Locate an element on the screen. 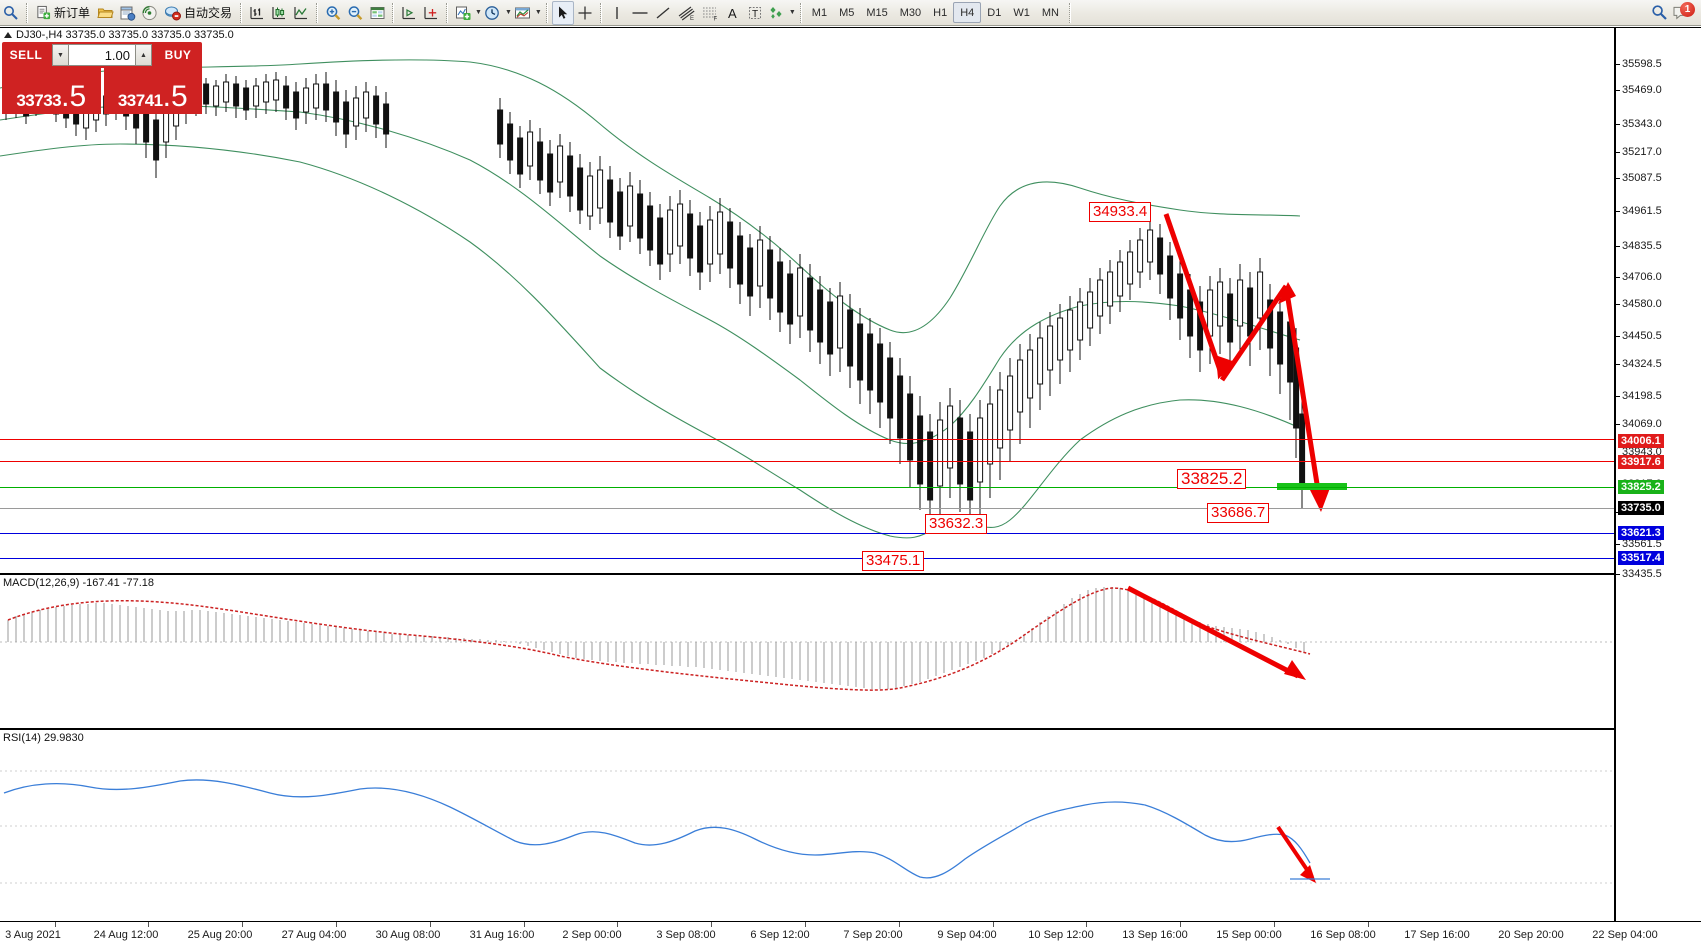 Image resolution: width=1701 pixels, height=947 pixels. trendline-icon is located at coordinates (663, 13).